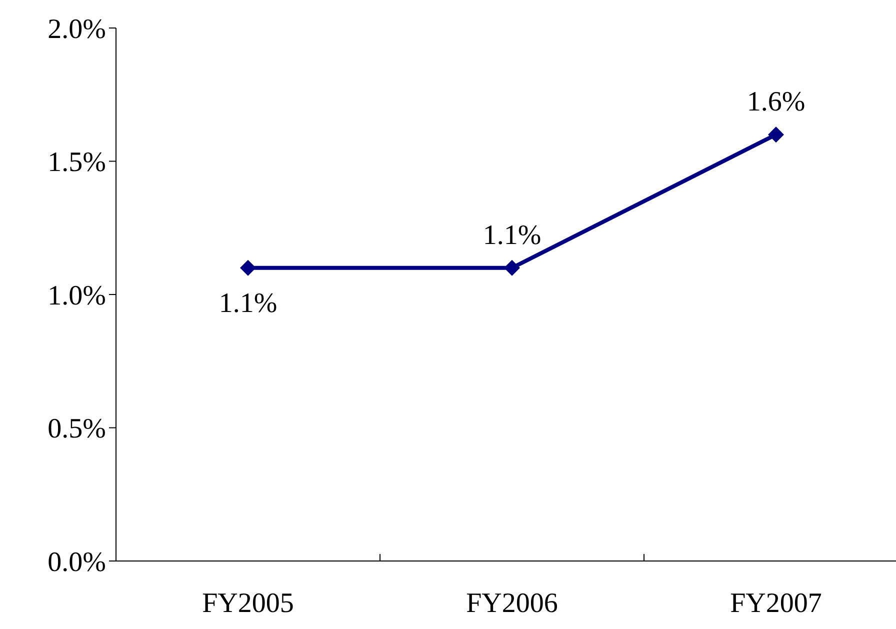 This screenshot has height=629, width=896. I want to click on x-tick-label: FY2005, so click(248, 603).